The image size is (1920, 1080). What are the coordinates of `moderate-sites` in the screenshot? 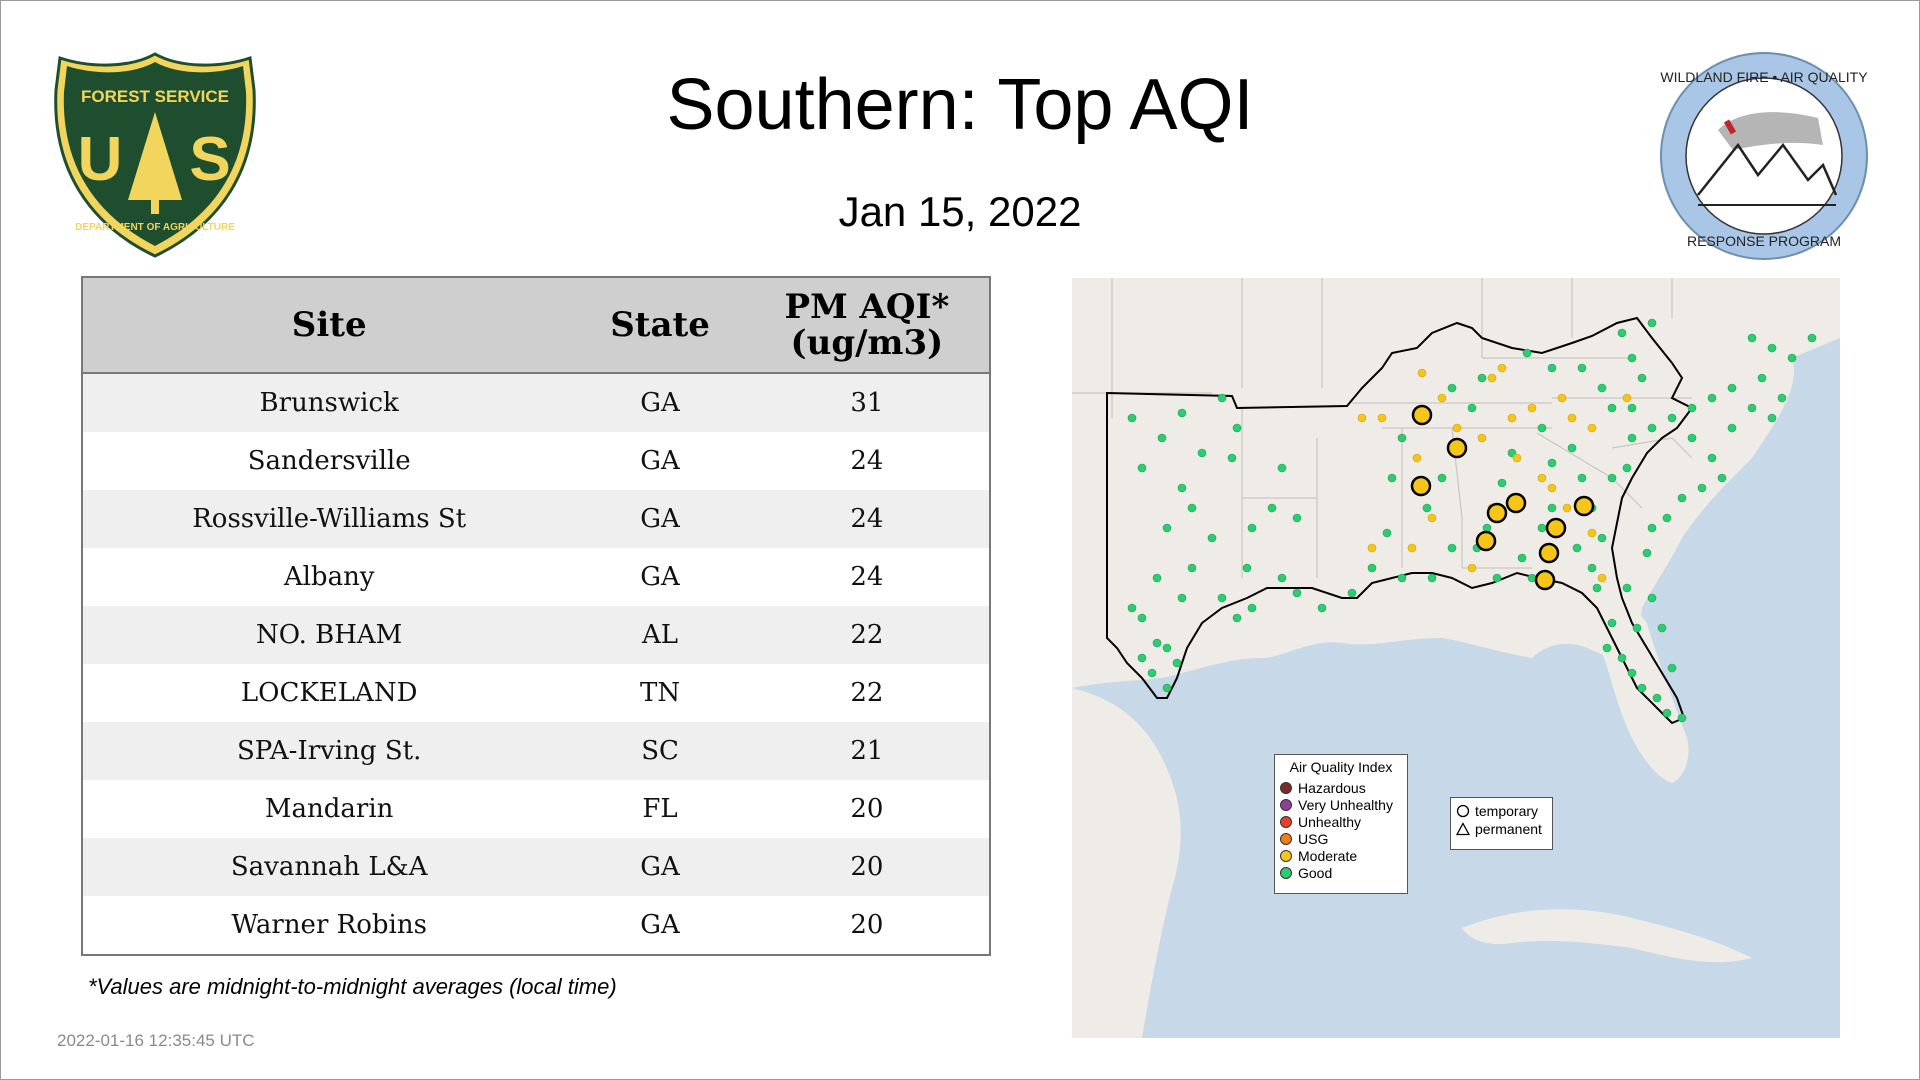 It's located at (1494, 473).